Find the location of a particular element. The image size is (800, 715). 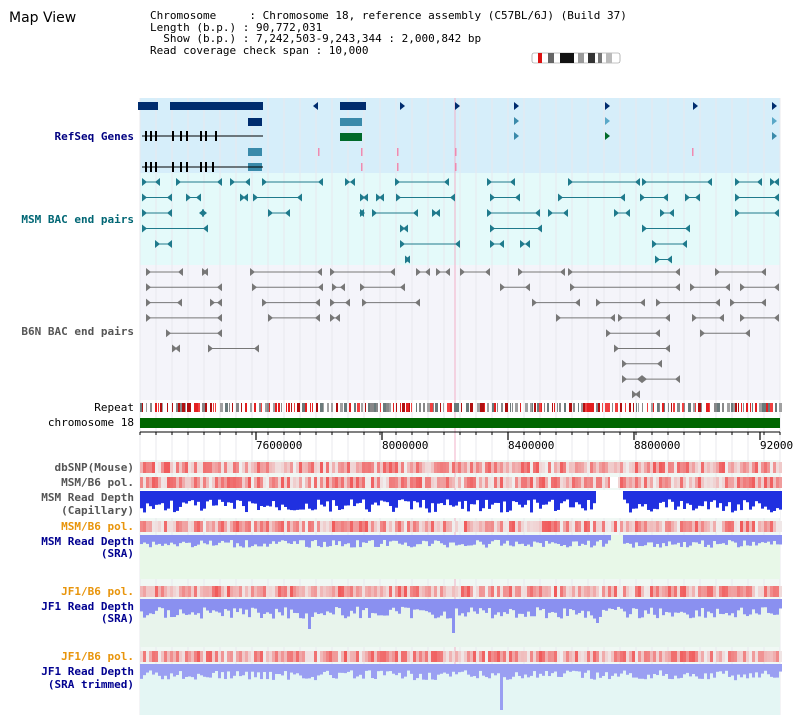

track-label-msm-b6-pol-sra: MSM/B6 pol. is located at coordinates (97, 526).